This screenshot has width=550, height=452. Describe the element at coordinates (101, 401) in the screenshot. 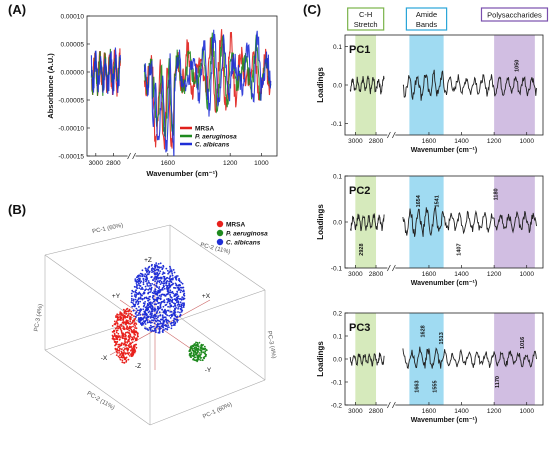

I see `axis-label-b: PC-2 (11%)` at that location.